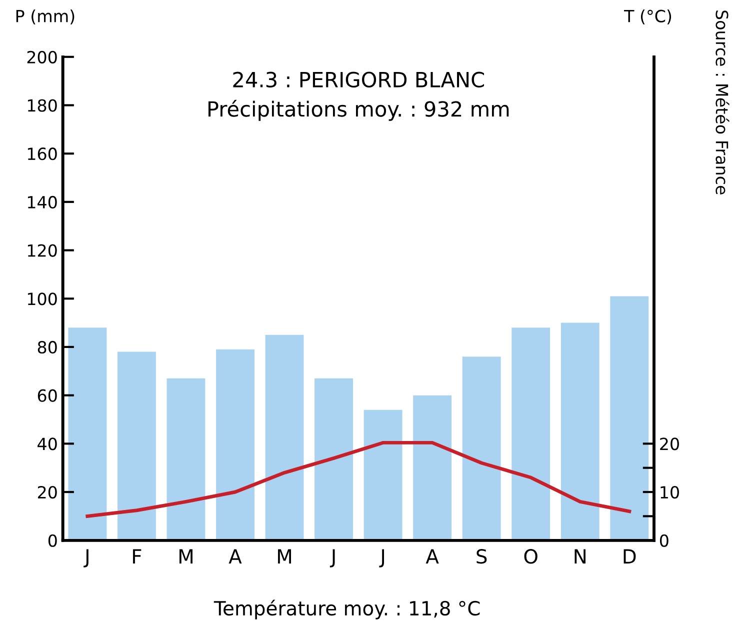  Describe the element at coordinates (47, 492) in the screenshot. I see `y-tick-label: 20` at that location.